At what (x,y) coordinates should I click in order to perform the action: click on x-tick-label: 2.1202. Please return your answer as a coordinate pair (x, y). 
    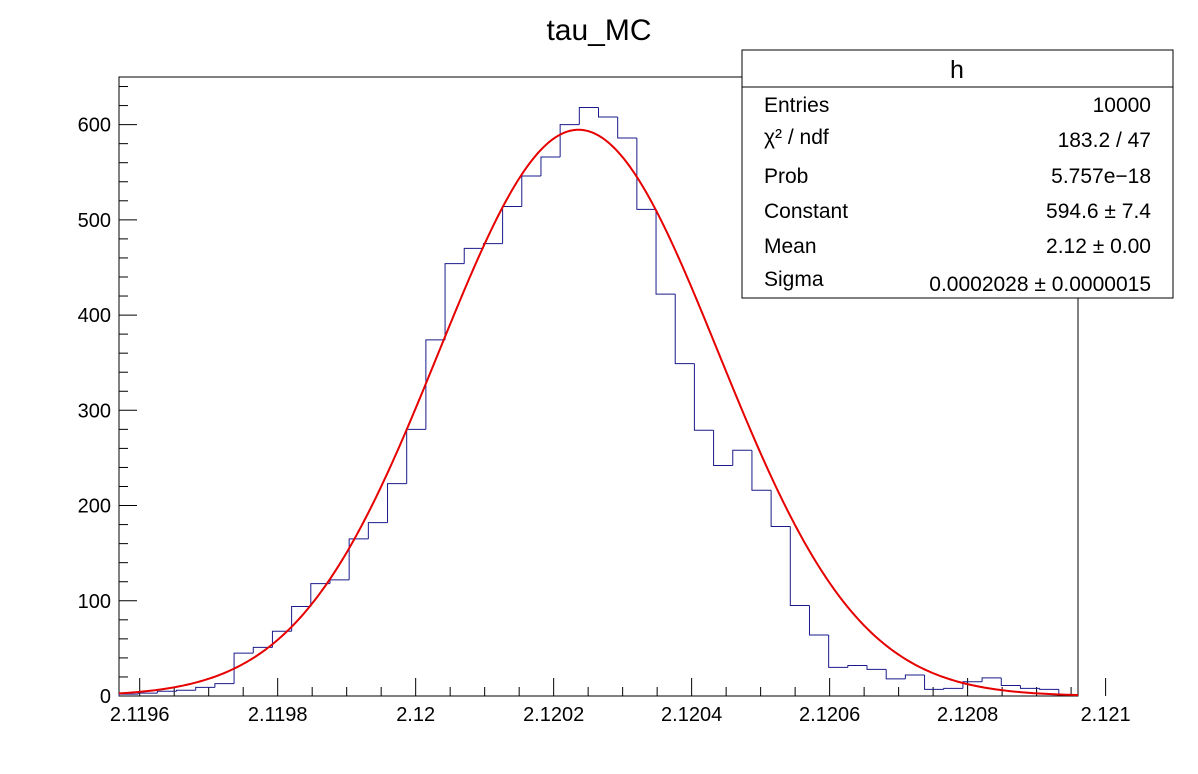
    Looking at the image, I should click on (553, 715).